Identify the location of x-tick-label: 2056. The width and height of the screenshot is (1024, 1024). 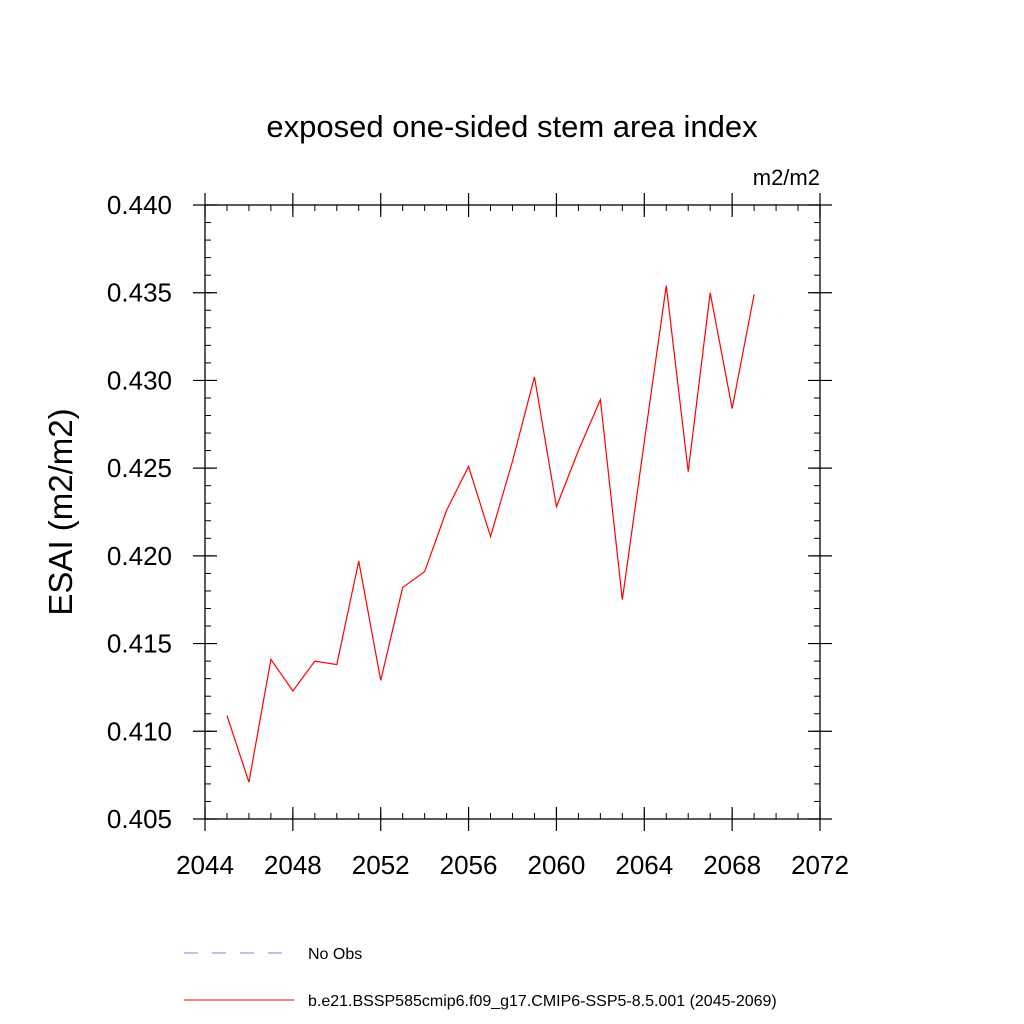
(469, 865).